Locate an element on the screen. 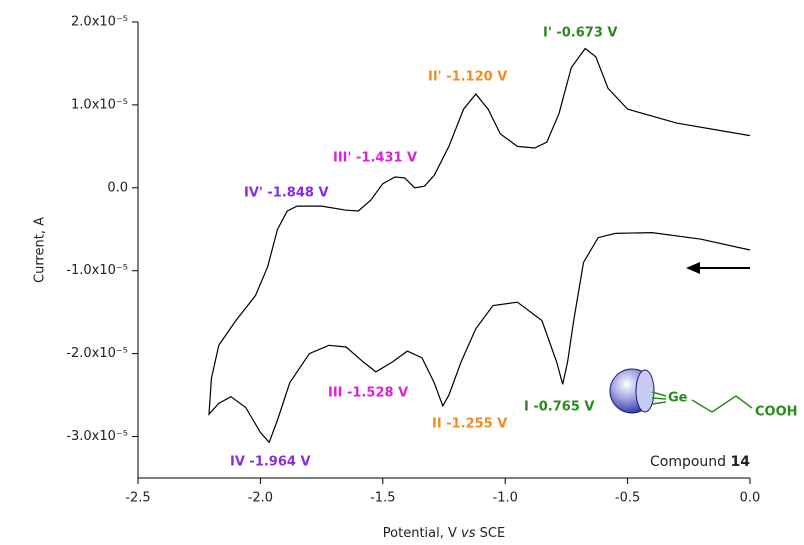 The image size is (804, 545). molecule-group: COOH is located at coordinates (776, 412).